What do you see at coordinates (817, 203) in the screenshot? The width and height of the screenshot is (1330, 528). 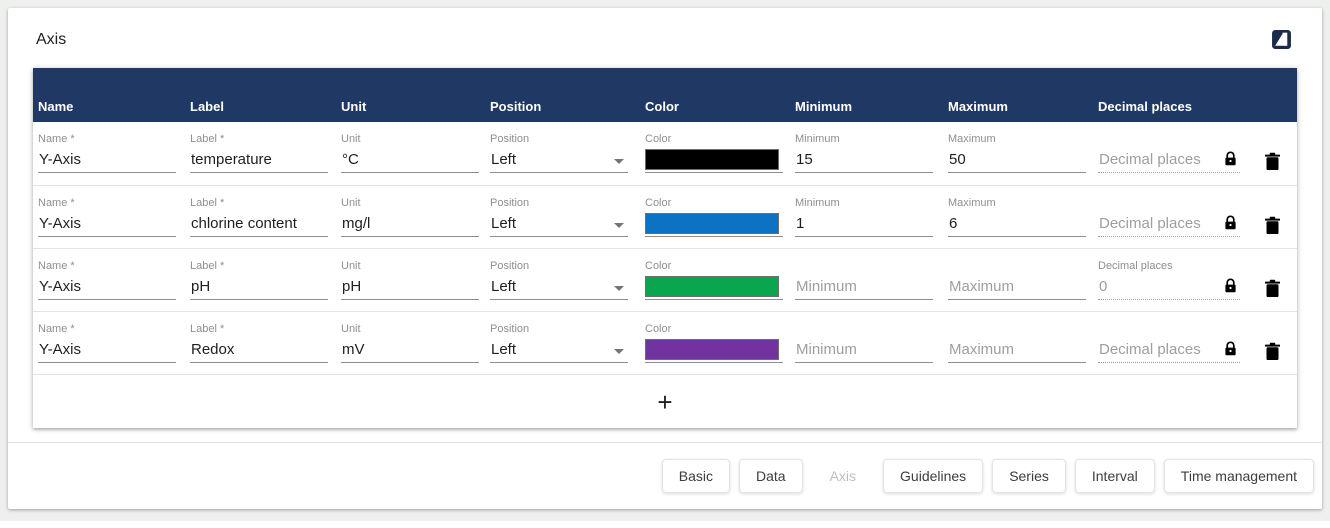 I see `minimum-field-label: Minimum` at bounding box center [817, 203].